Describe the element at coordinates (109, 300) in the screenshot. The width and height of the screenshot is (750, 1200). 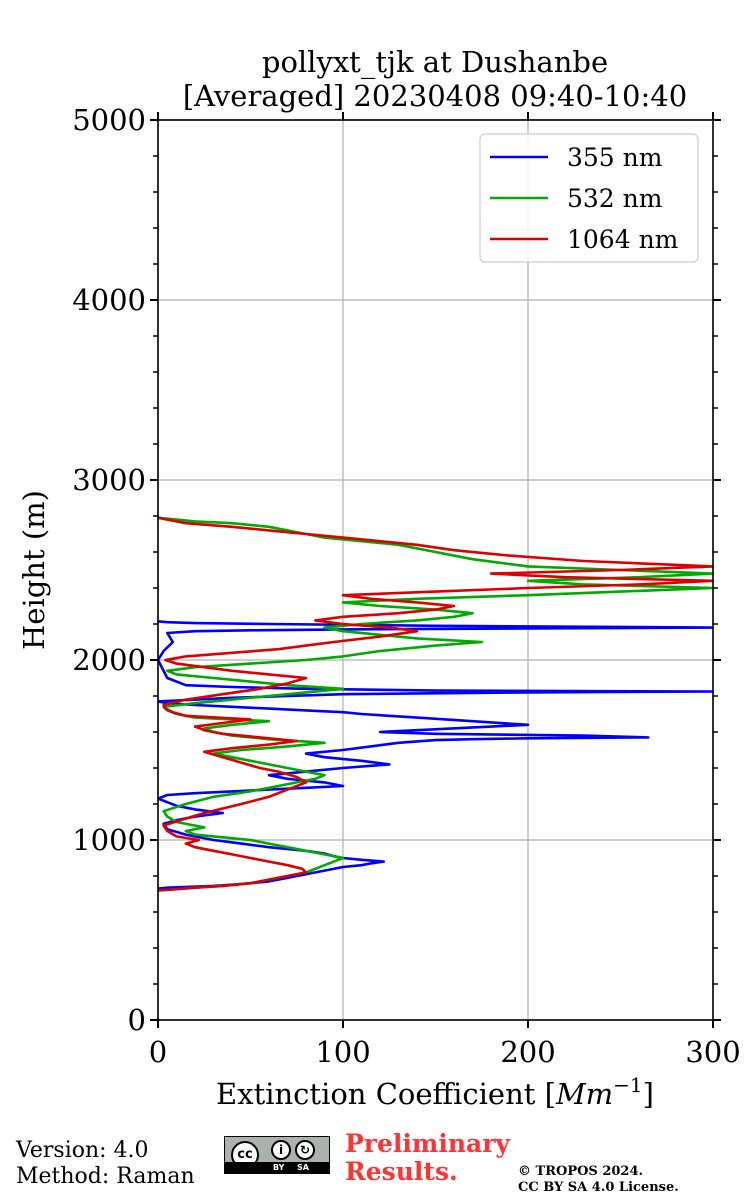
I see `y-tick-label: 4000` at that location.